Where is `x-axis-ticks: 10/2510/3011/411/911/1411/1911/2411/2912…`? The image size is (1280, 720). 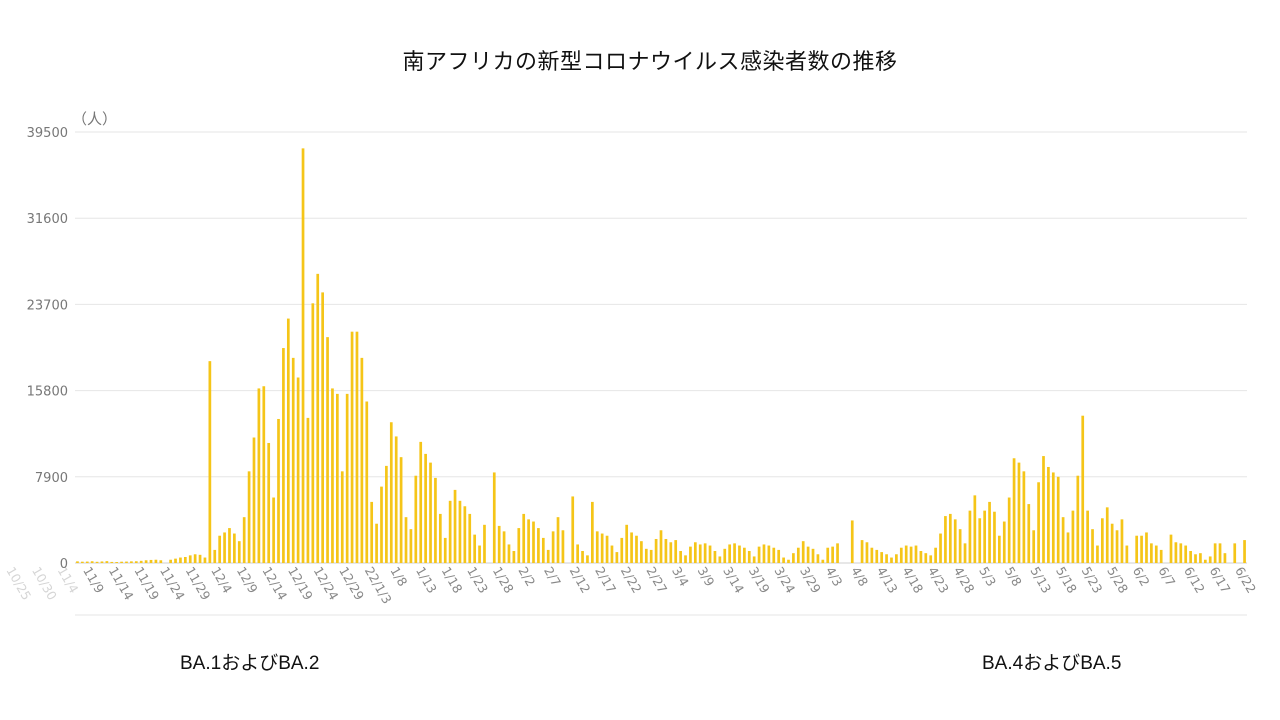 x-axis-ticks: 10/2510/3011/411/911/1411/1911/2411/2912… is located at coordinates (631, 585).